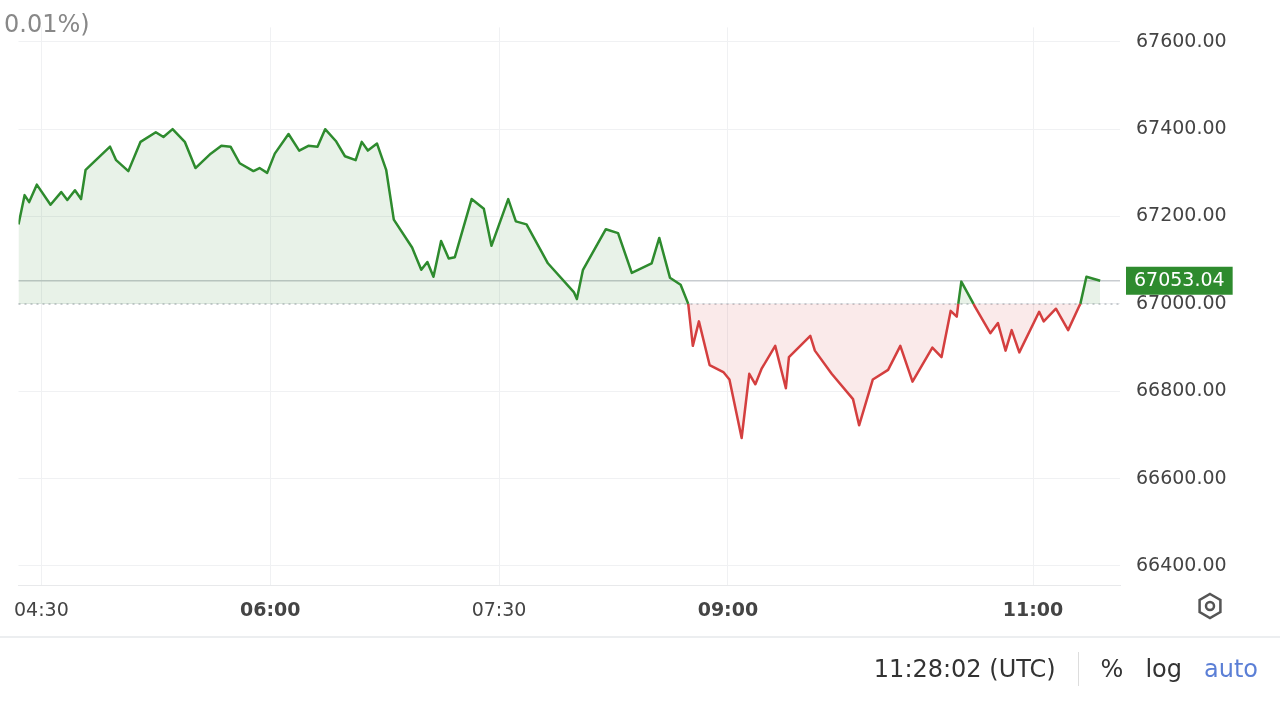  I want to click on annotation: 0.01%), so click(47, 24).